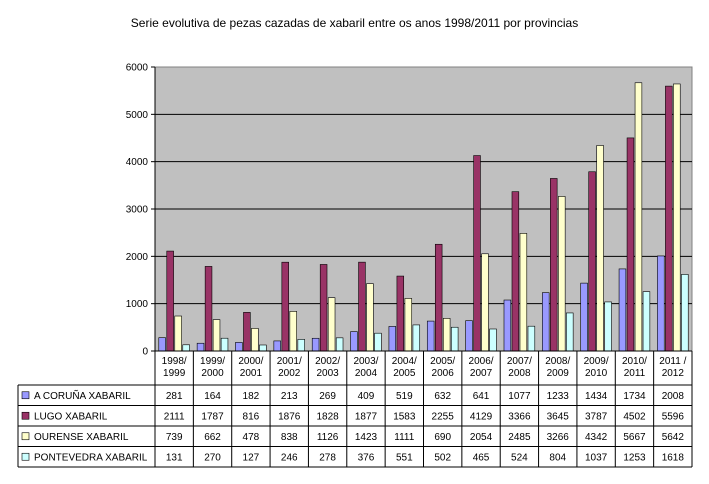  I want to click on table-cell: 804, so click(557, 457).